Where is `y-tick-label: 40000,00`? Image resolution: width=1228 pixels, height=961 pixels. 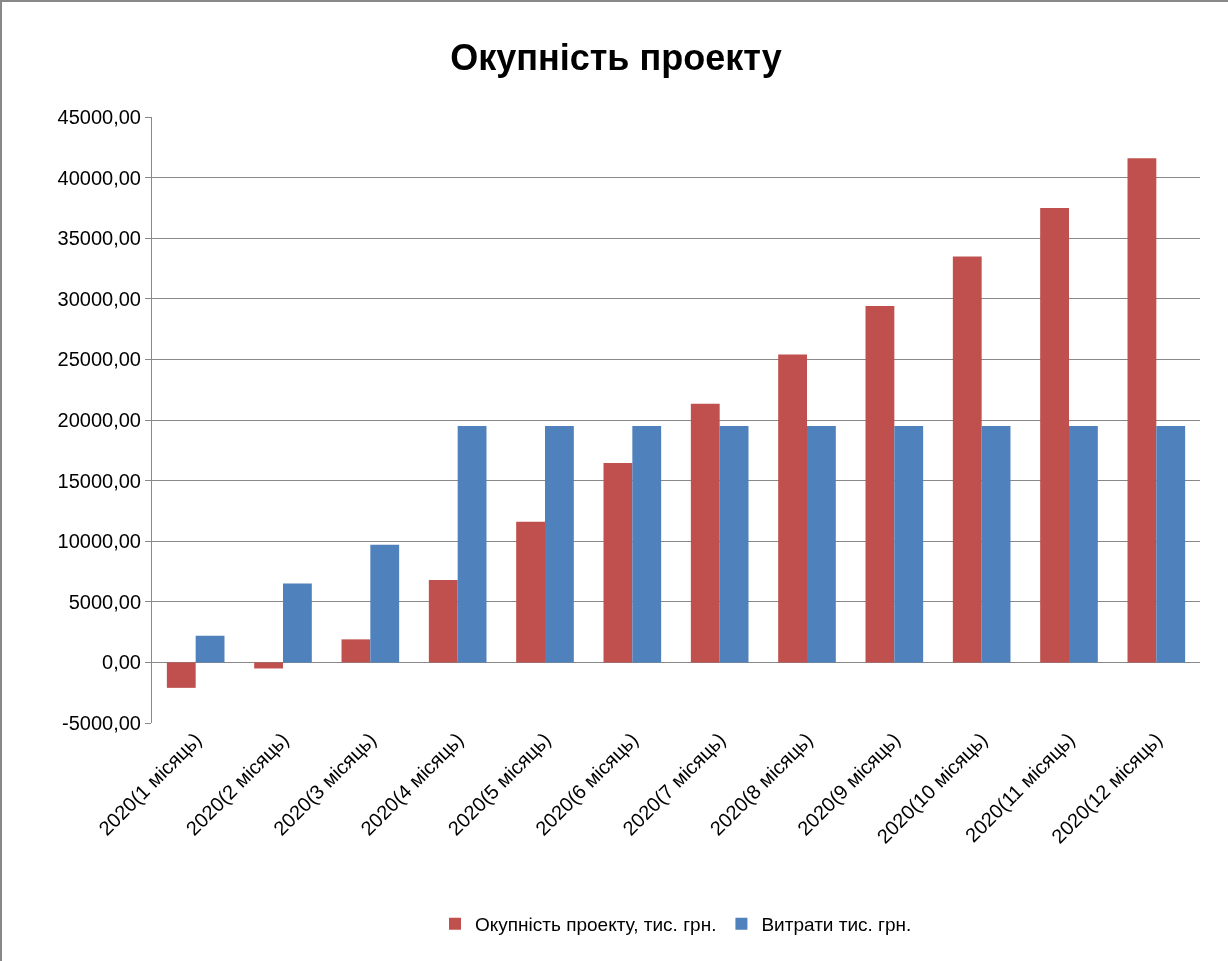 y-tick-label: 40000,00 is located at coordinates (99, 177).